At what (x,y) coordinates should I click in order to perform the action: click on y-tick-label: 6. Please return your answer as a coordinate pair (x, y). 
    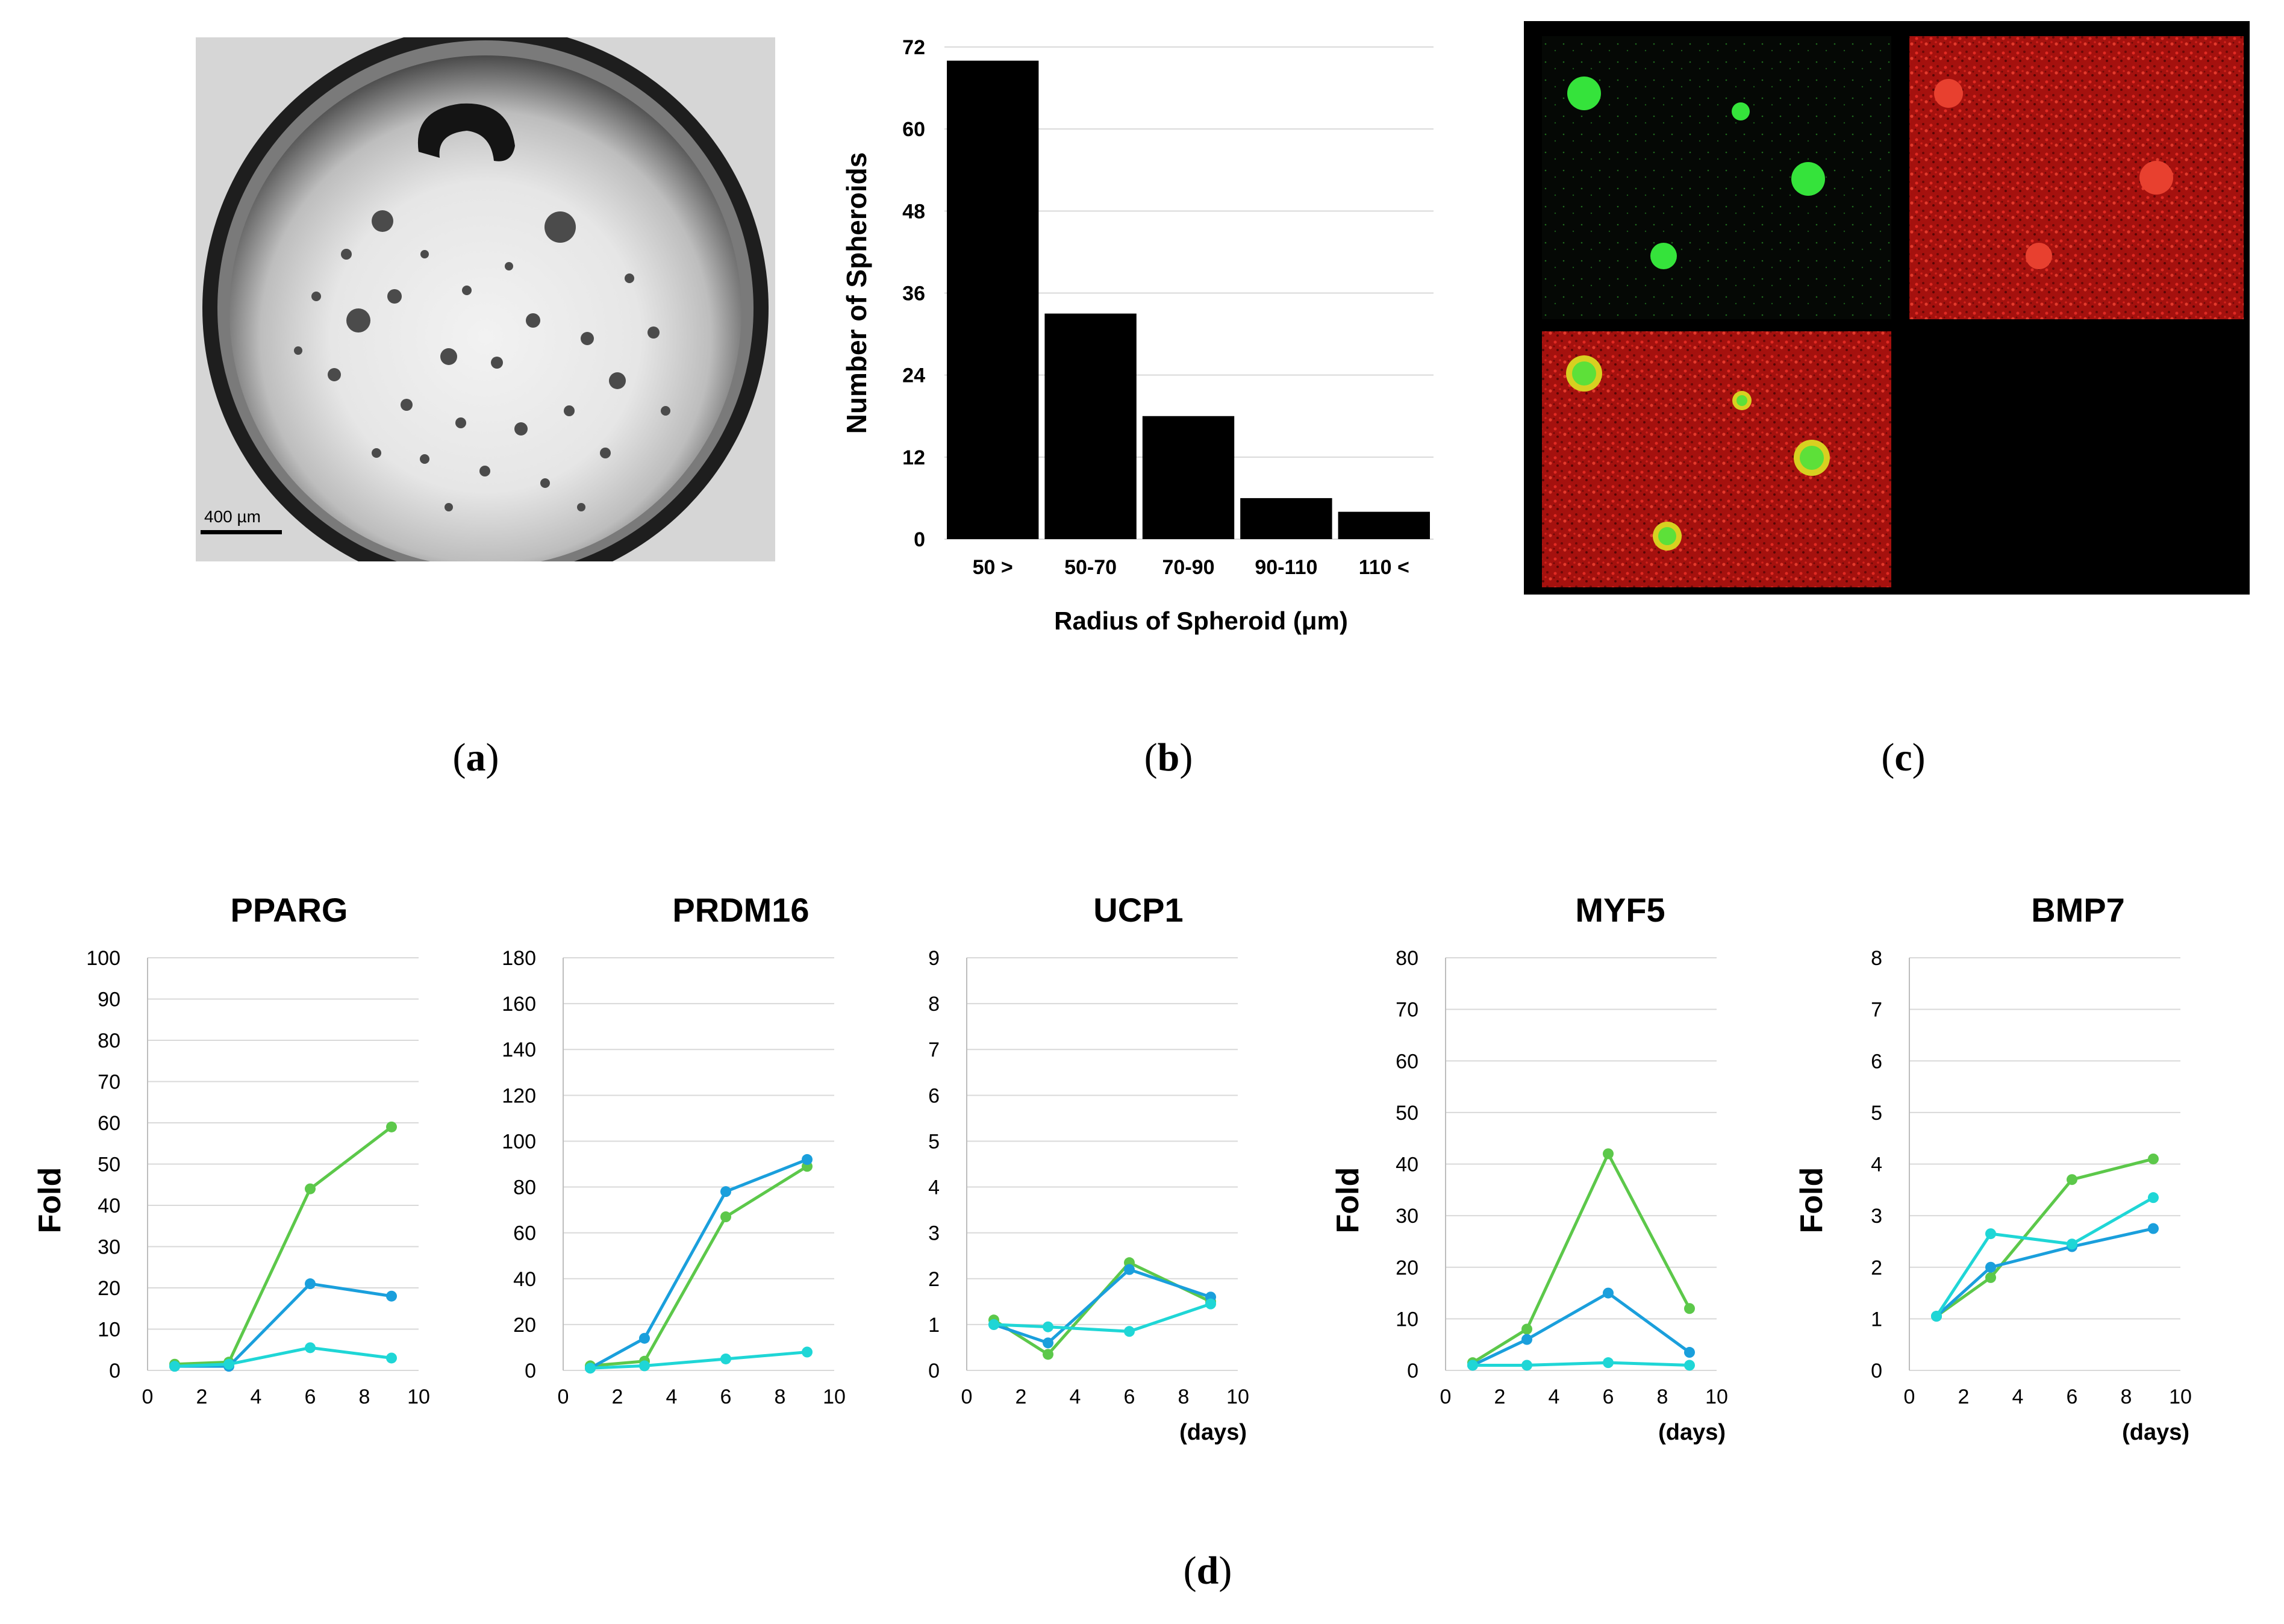
    Looking at the image, I should click on (934, 1095).